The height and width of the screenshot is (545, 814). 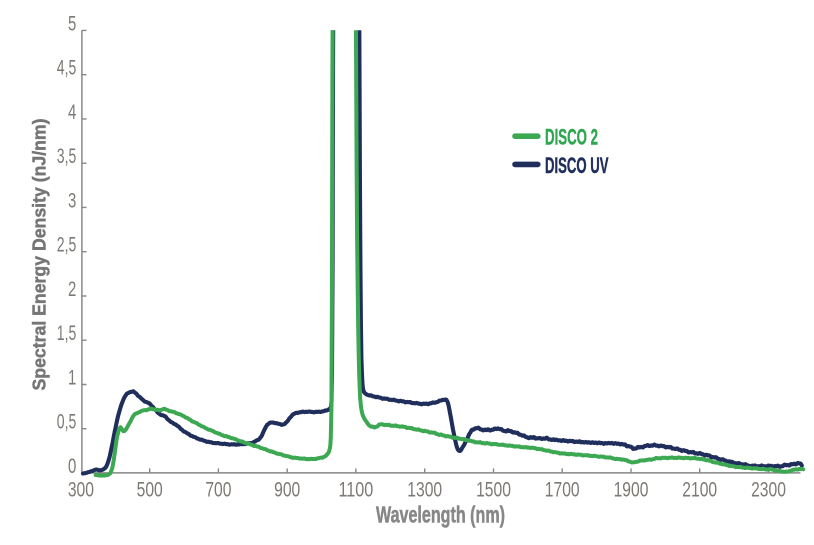 What do you see at coordinates (440, 514) in the screenshot?
I see `svg-text: Wavelength (nm)` at bounding box center [440, 514].